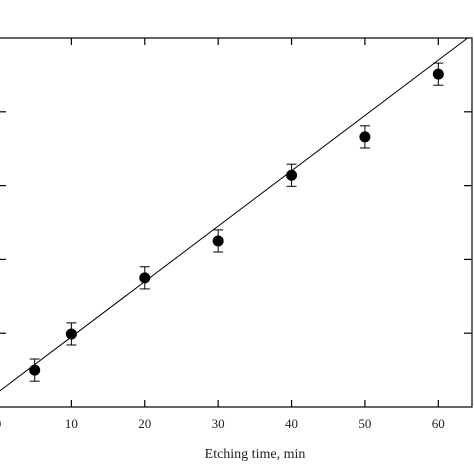  I want to click on x-tick-label: 30, so click(218, 423).